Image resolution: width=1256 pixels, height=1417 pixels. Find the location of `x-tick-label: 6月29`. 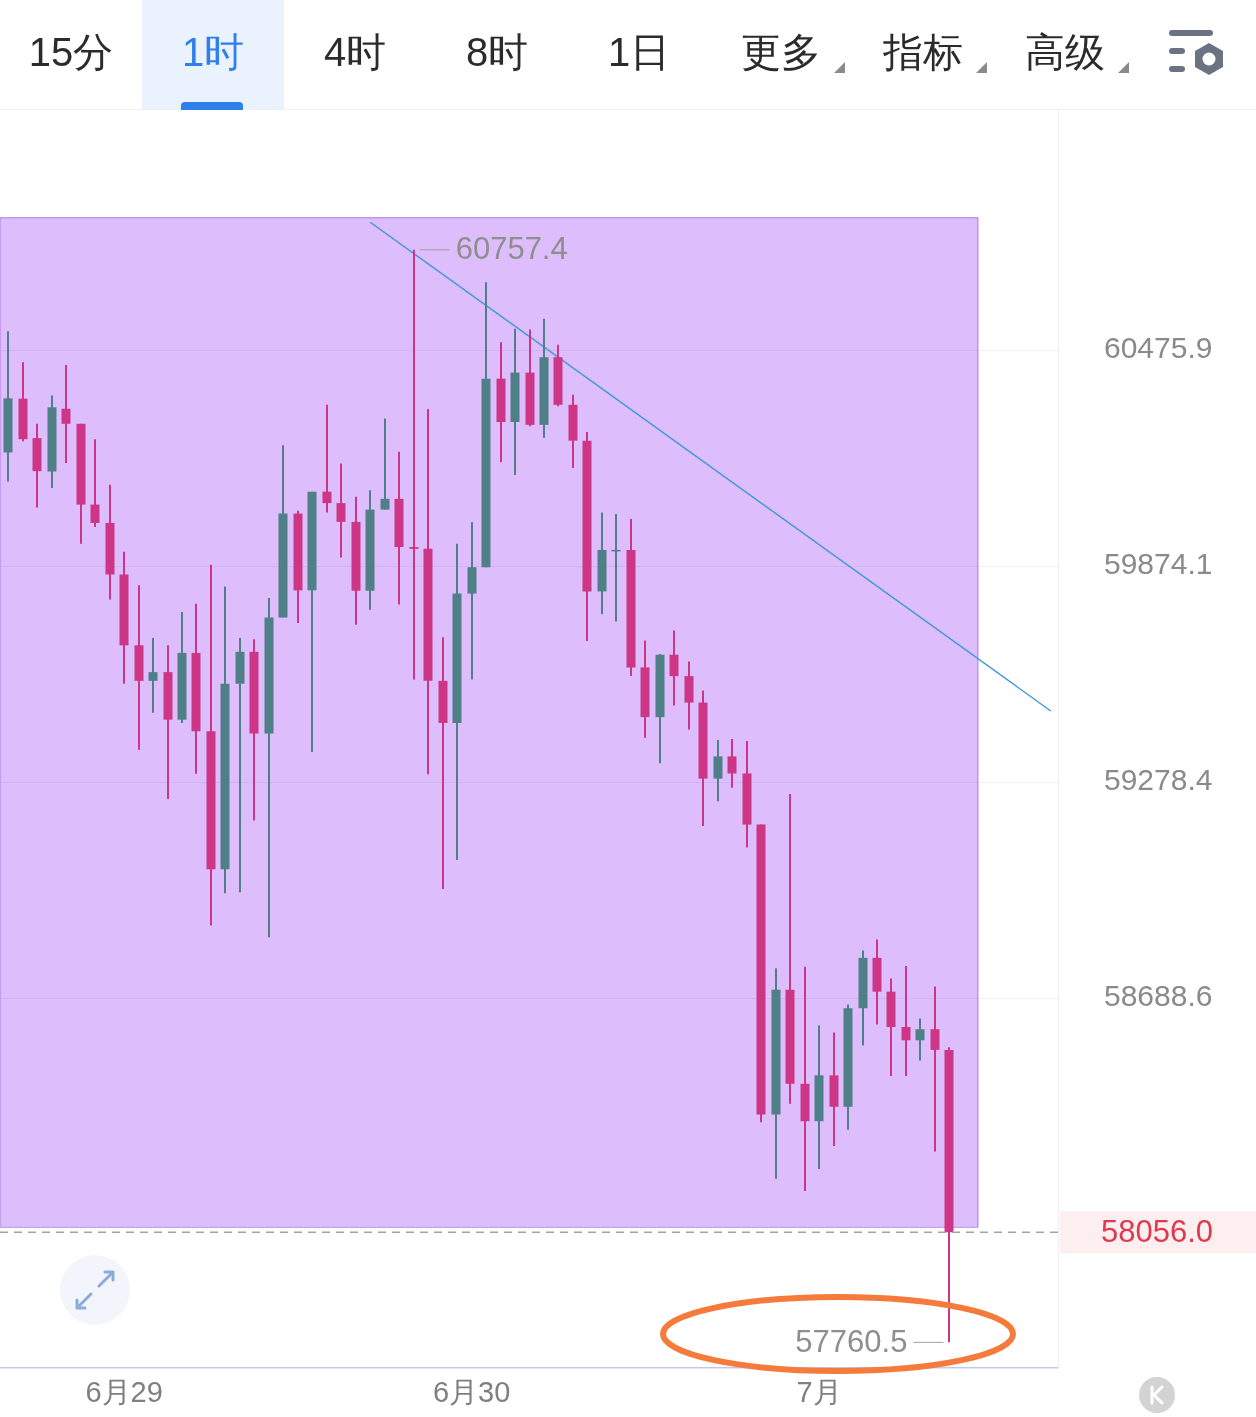

x-tick-label: 6月29 is located at coordinates (124, 1392).